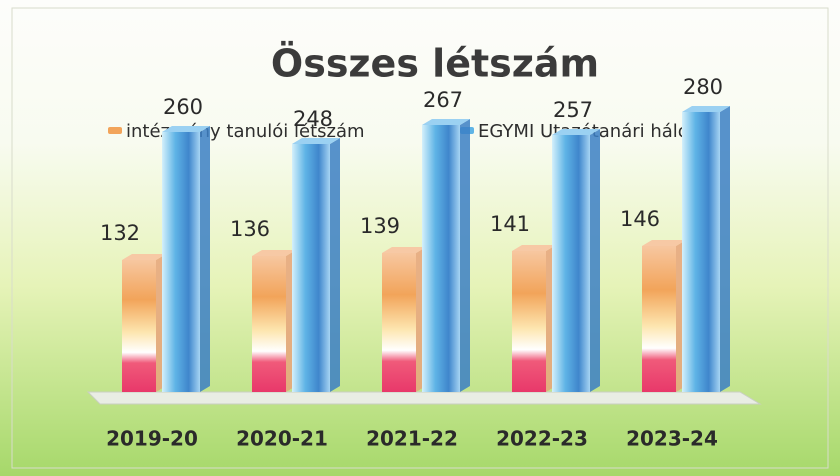 This screenshot has height=476, width=840. I want to click on value-label: 280, so click(703, 87).